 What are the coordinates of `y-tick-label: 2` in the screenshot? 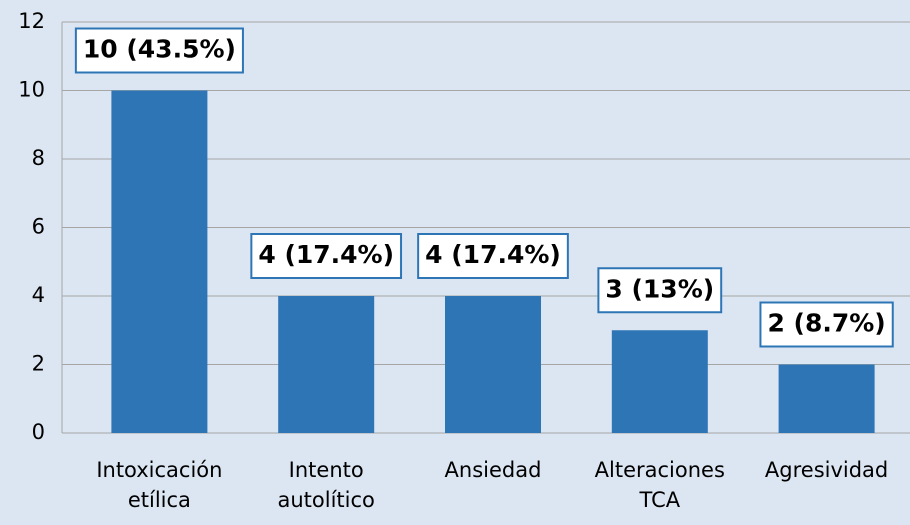 It's located at (38, 364).